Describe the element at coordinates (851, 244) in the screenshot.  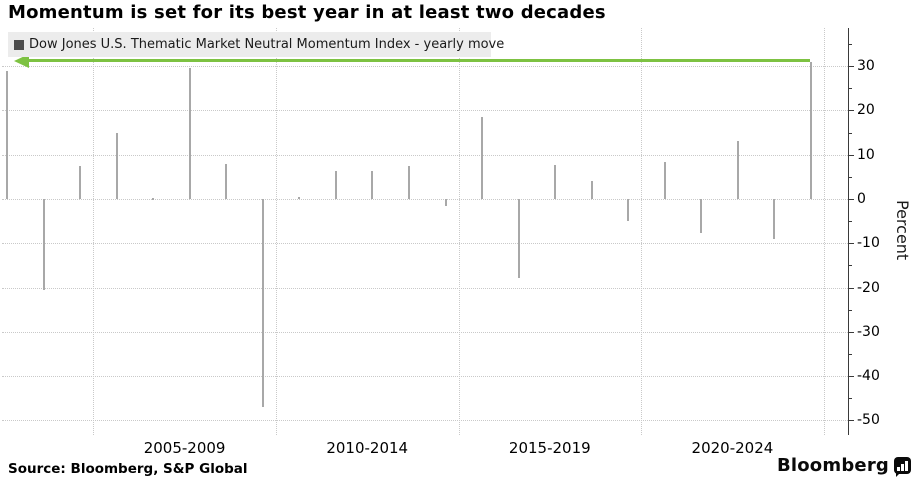
I see `y-tick--10` at that location.